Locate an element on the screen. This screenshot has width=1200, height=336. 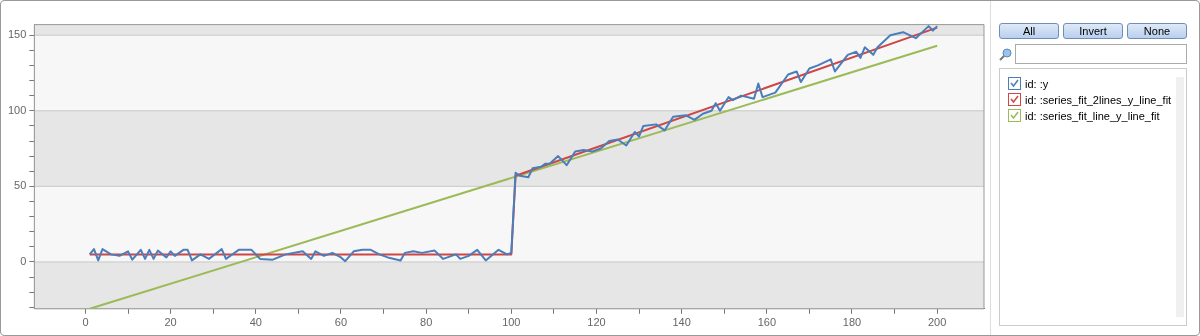
y-tick-label: 100 is located at coordinates (17, 109).